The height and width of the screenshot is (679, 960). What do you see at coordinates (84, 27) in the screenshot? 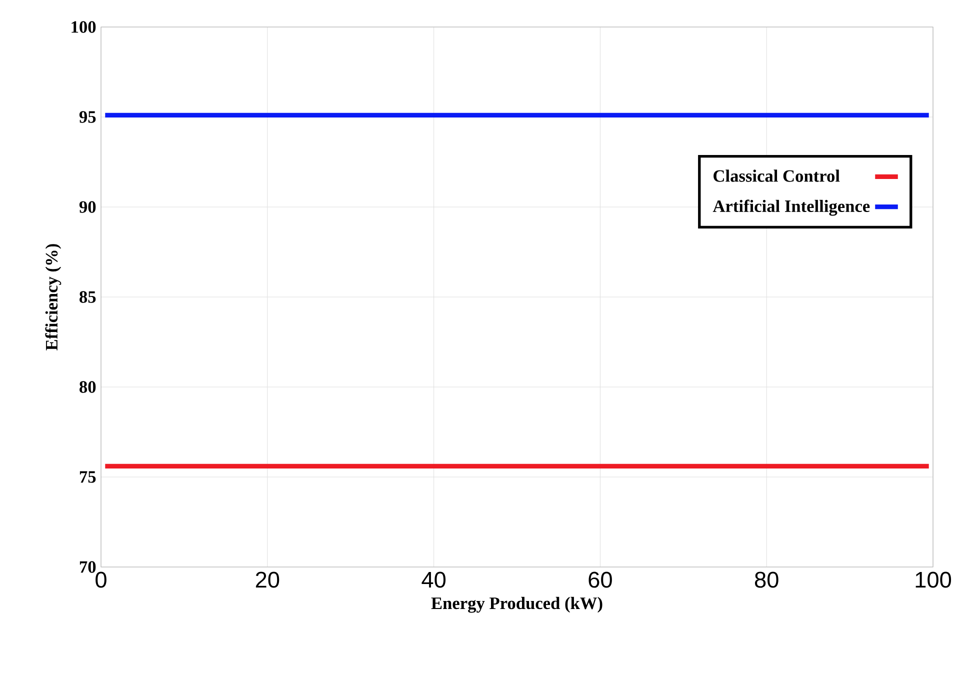
I see `y-tick-label: 100` at bounding box center [84, 27].